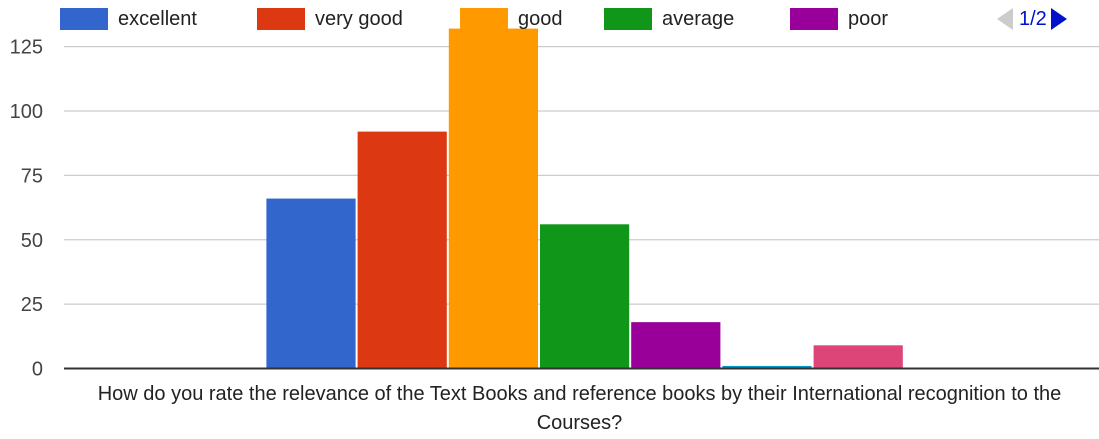 The height and width of the screenshot is (439, 1099). I want to click on pager-page-indicator: 1/2, so click(1033, 18).